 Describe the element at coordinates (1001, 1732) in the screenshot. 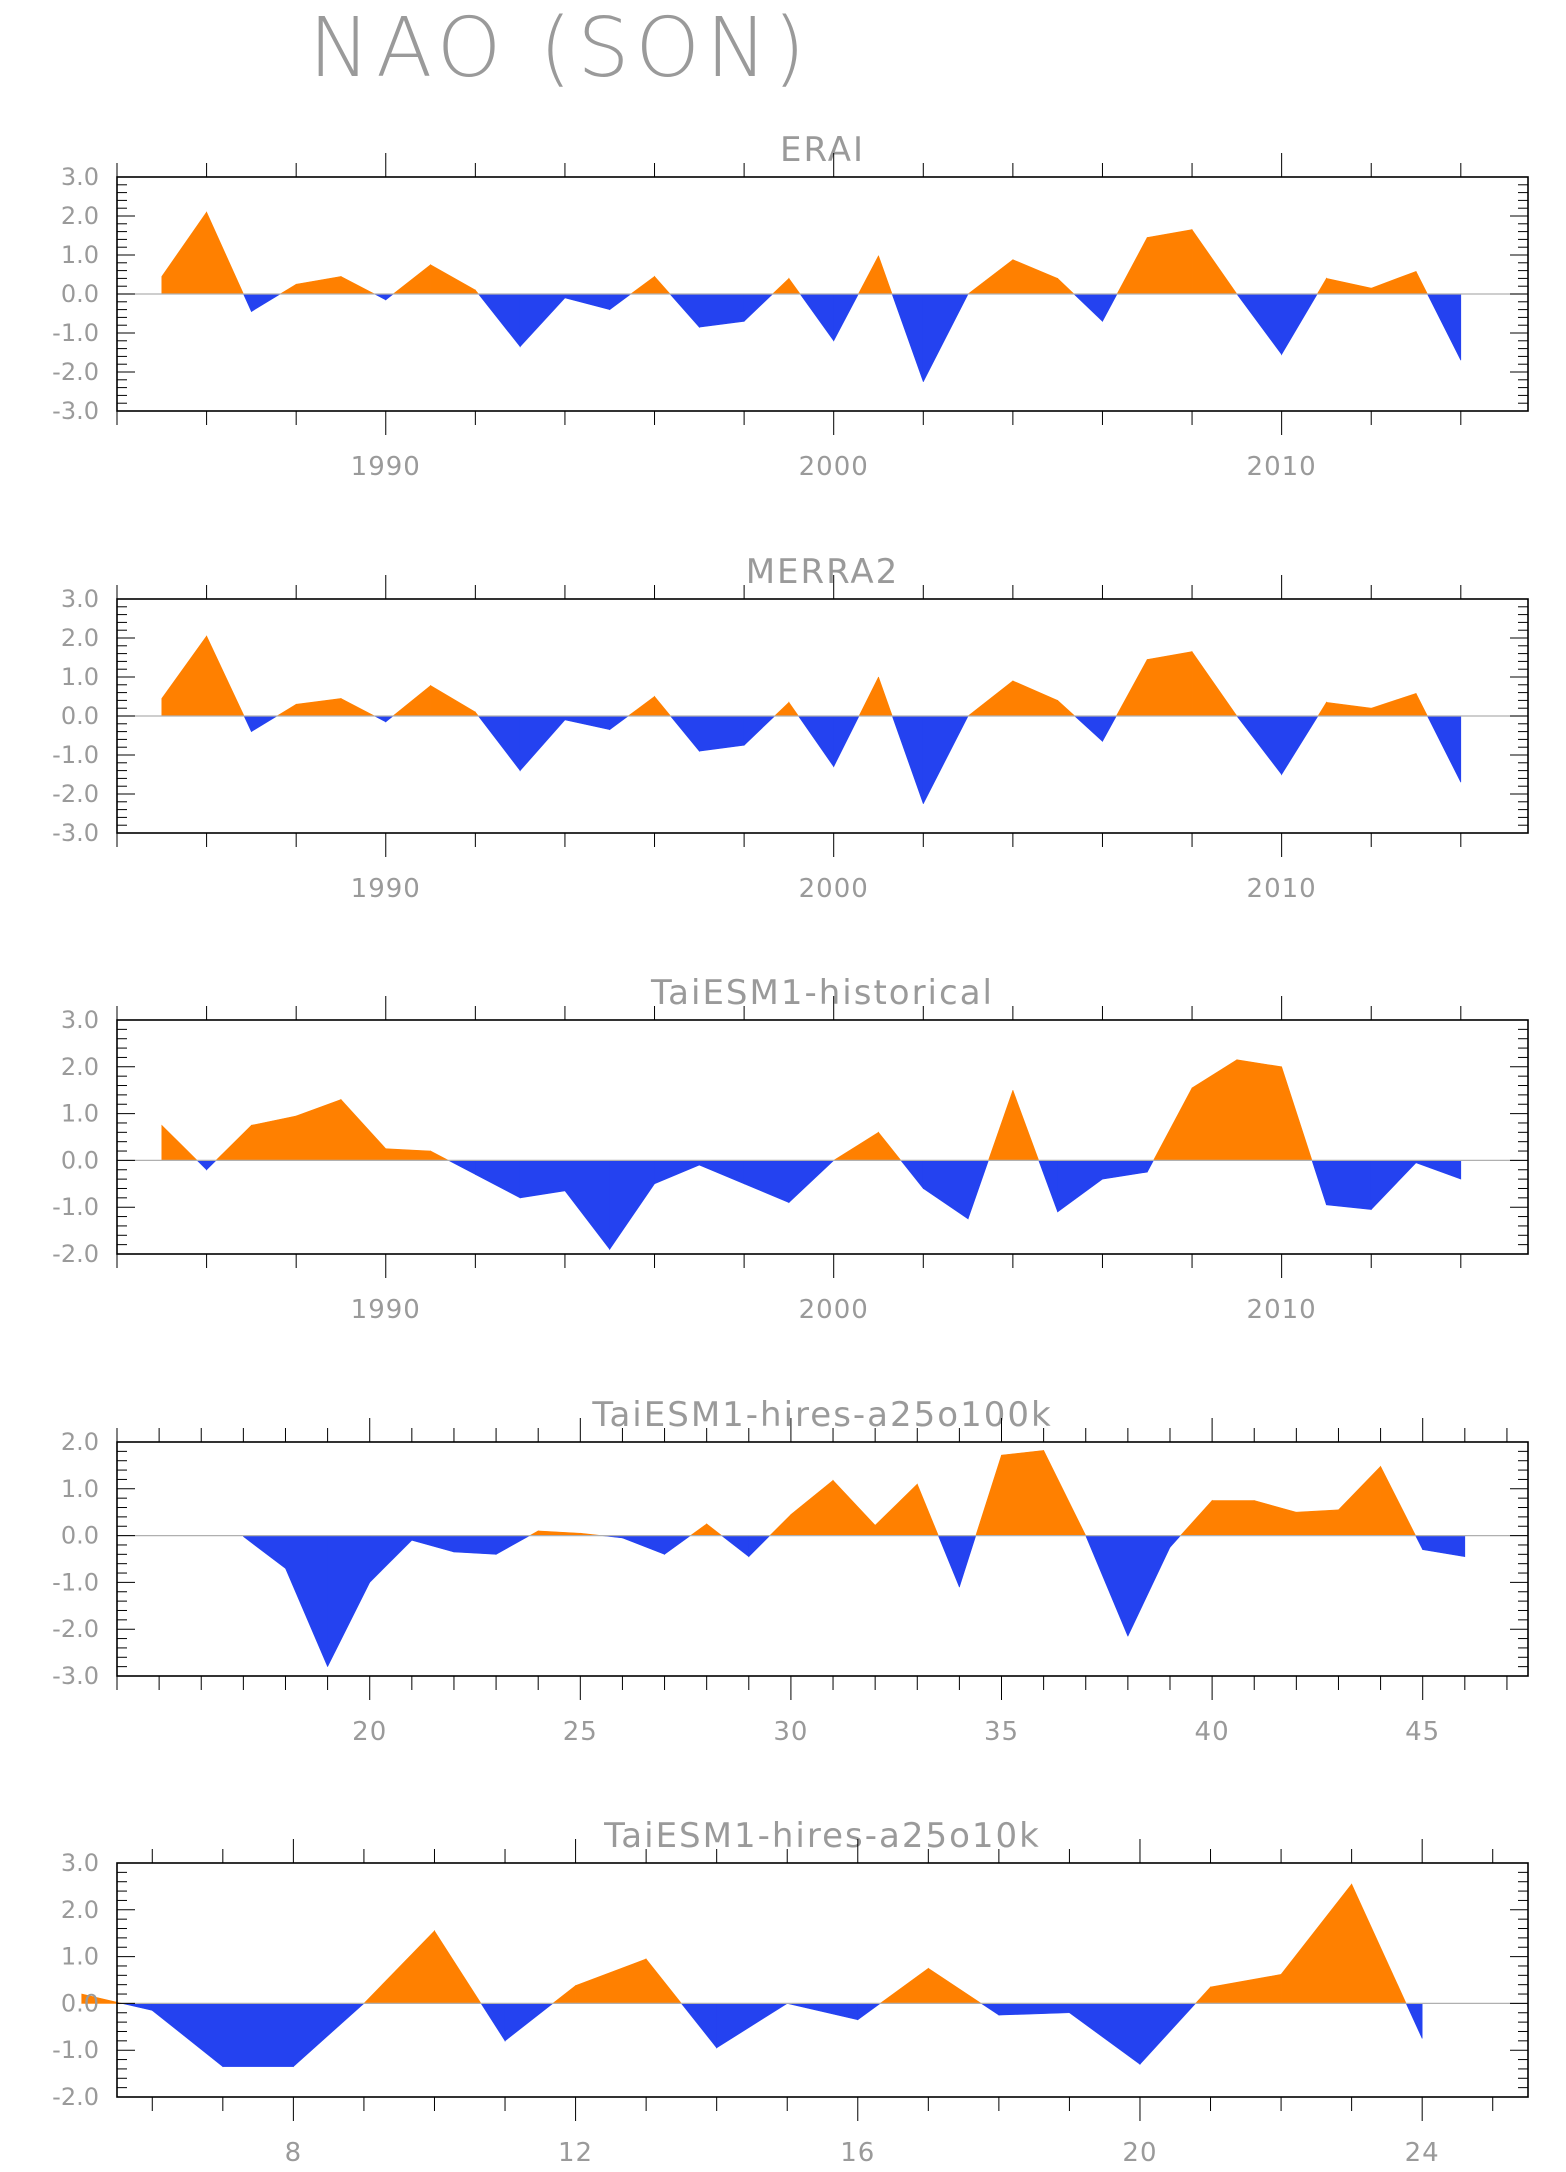

I see `x-tick-label: 35` at that location.